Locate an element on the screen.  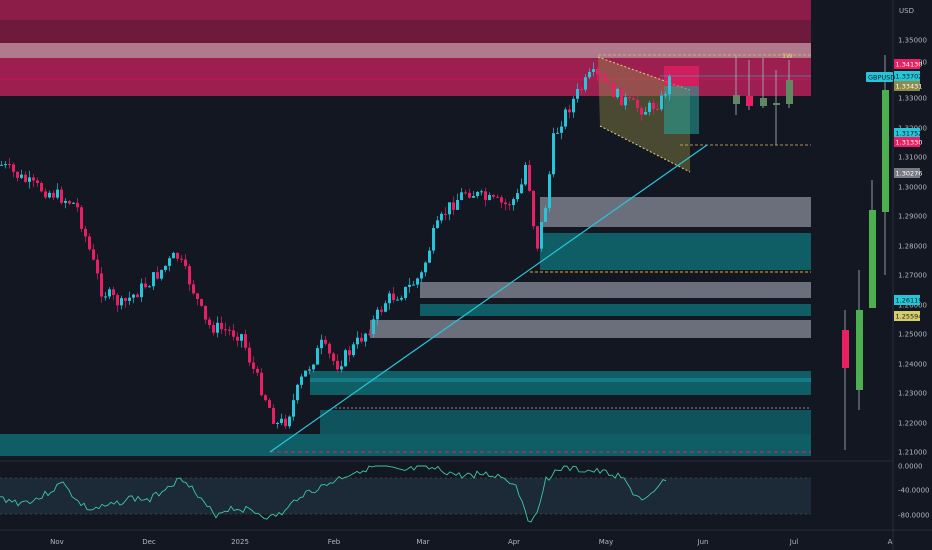
rsi-axis: 0.0000 -40.0000 -80.0000 is located at coordinates (913, 491).